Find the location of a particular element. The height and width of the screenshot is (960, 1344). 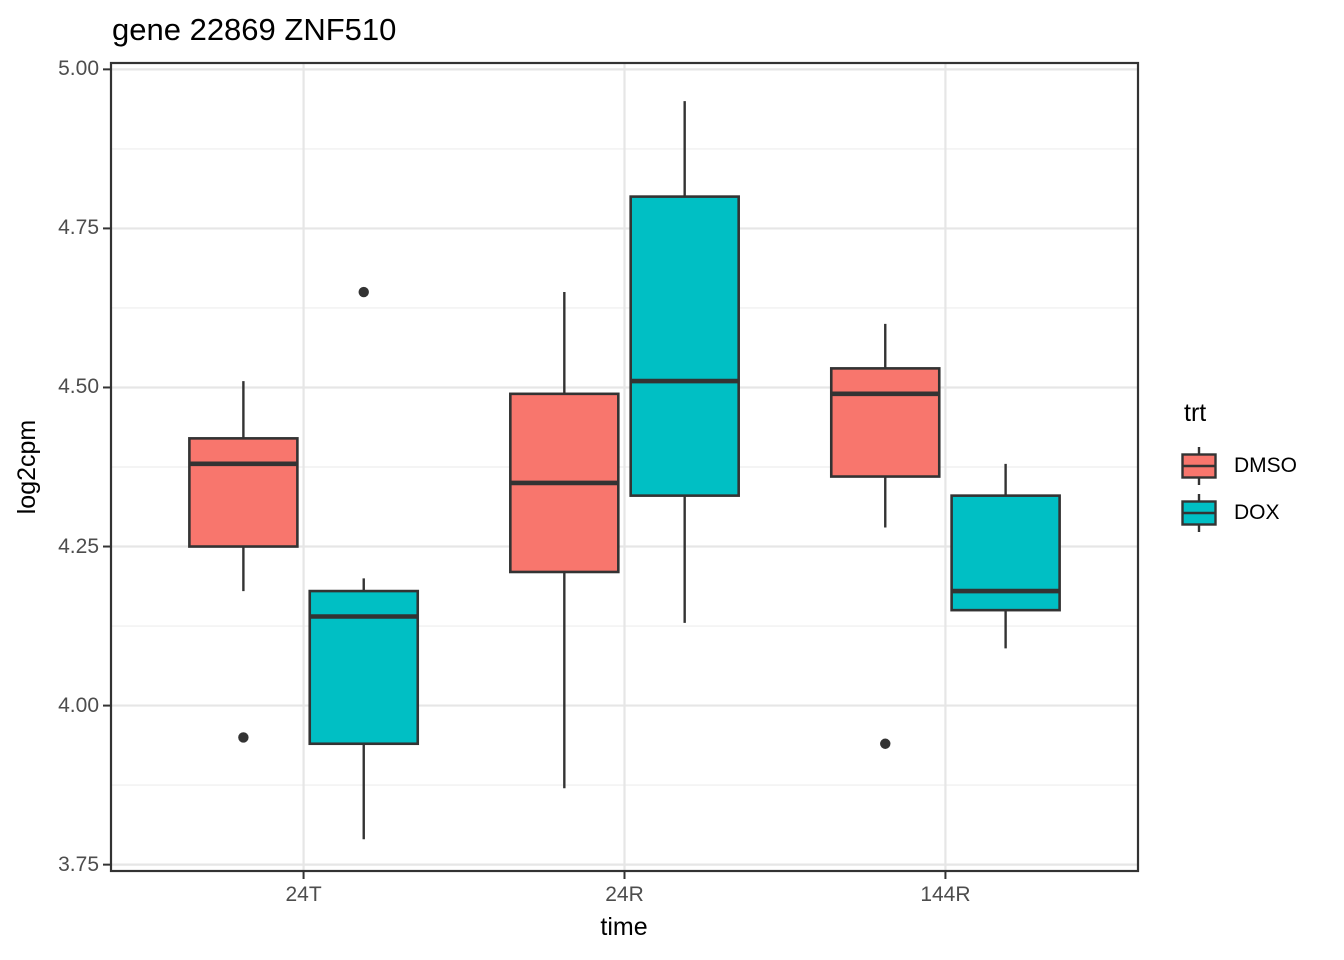

y-tick-label: 4.25 is located at coordinates (78, 546).